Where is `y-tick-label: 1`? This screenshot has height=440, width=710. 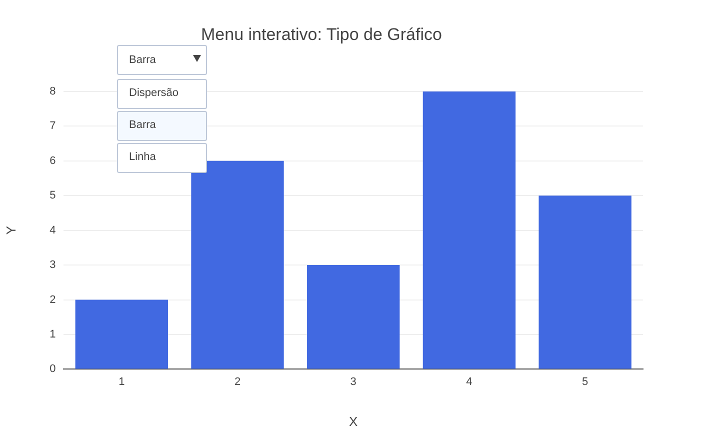 y-tick-label: 1 is located at coordinates (53, 334).